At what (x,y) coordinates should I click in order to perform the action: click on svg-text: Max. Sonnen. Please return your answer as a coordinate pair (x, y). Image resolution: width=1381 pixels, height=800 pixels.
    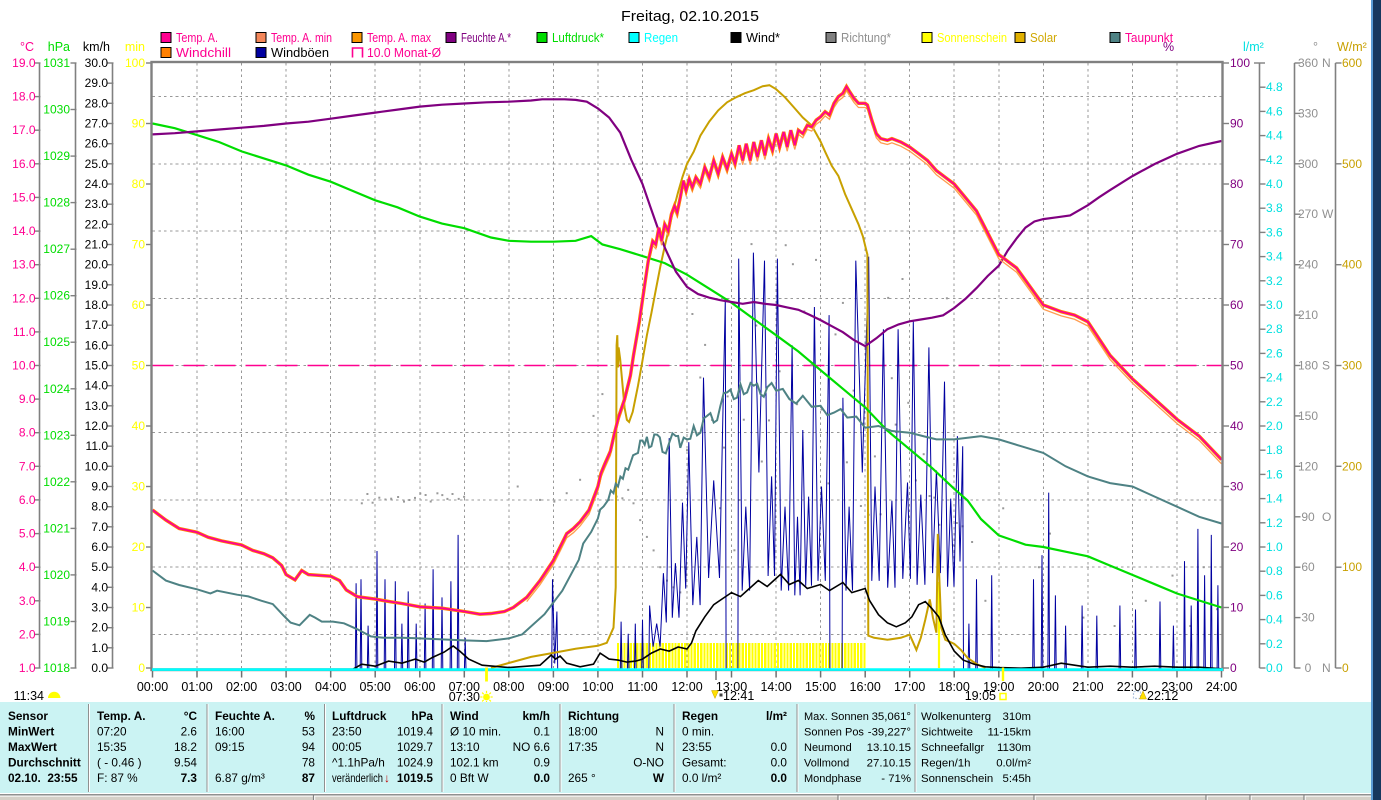
    Looking at the image, I should click on (836, 717).